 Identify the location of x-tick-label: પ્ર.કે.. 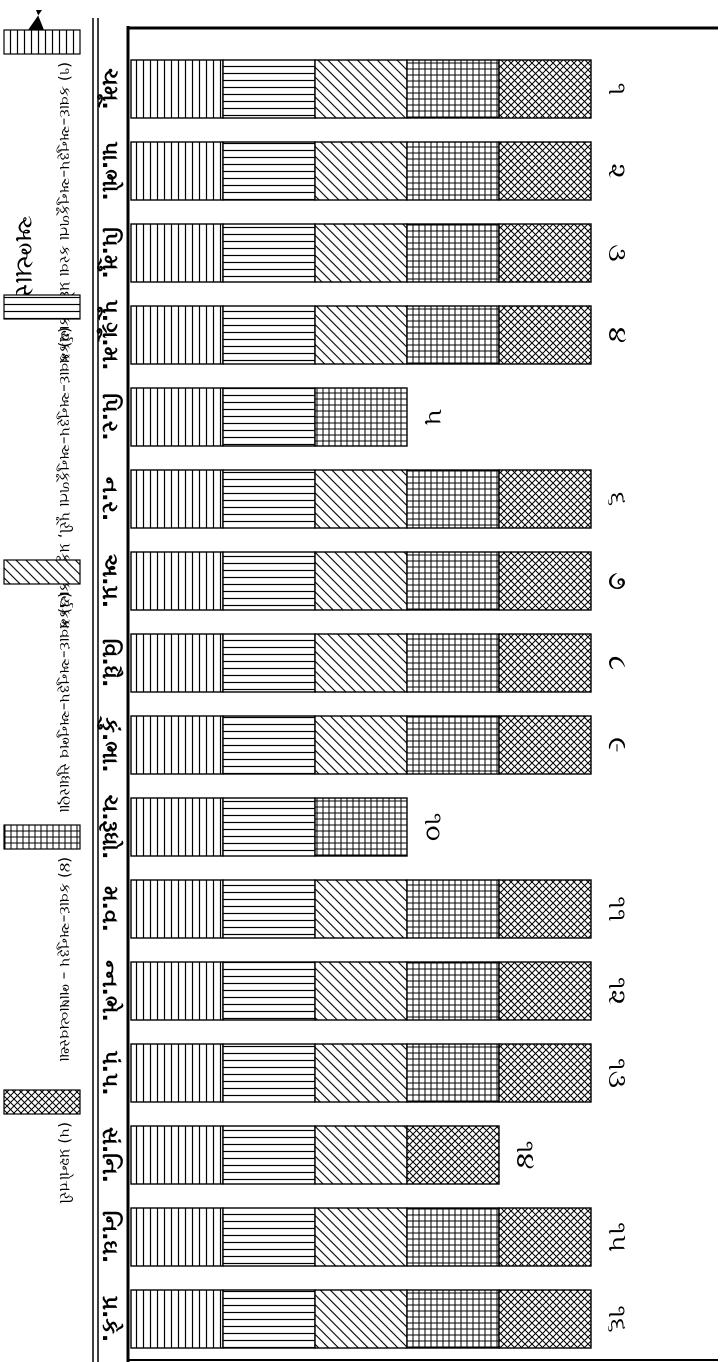
(110, 1318).